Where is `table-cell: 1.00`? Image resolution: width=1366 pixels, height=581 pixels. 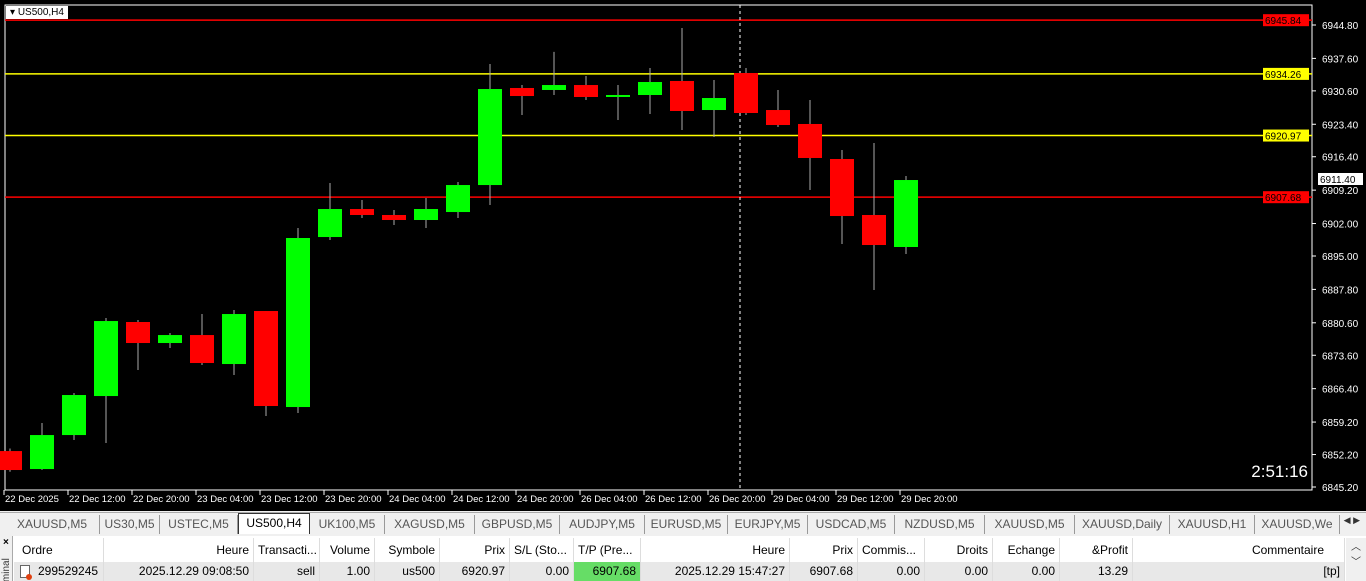 table-cell: 1.00 is located at coordinates (347, 571).